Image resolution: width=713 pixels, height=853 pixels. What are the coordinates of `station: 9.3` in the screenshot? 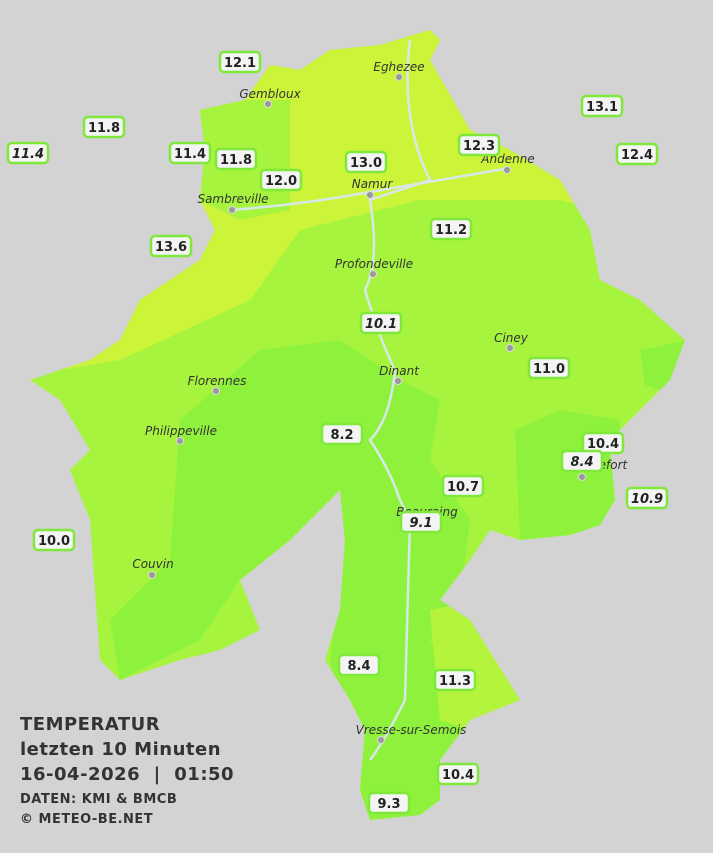 It's located at (389, 803).